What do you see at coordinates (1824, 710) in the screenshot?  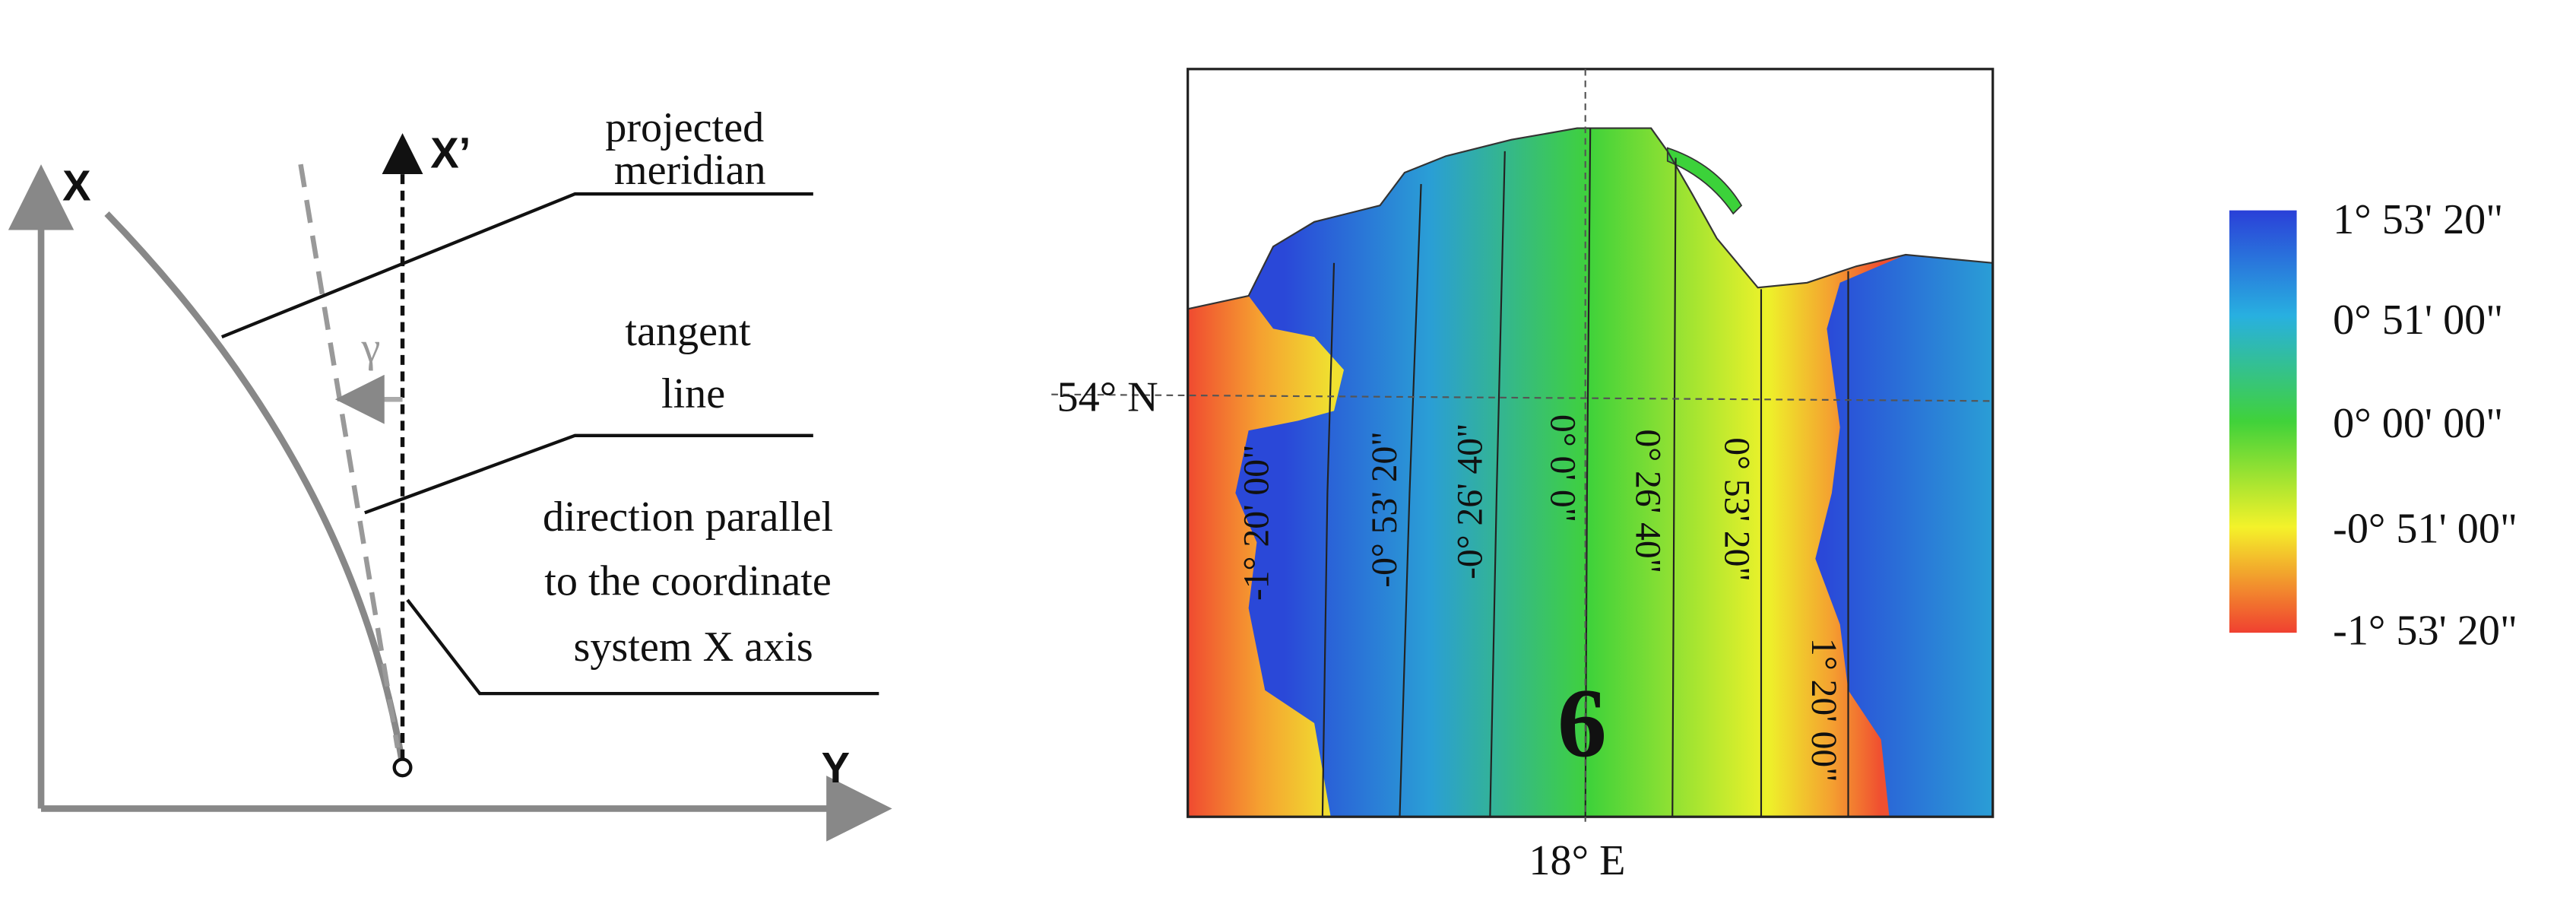 I see `isoline-label: 1° 20' 00"` at bounding box center [1824, 710].